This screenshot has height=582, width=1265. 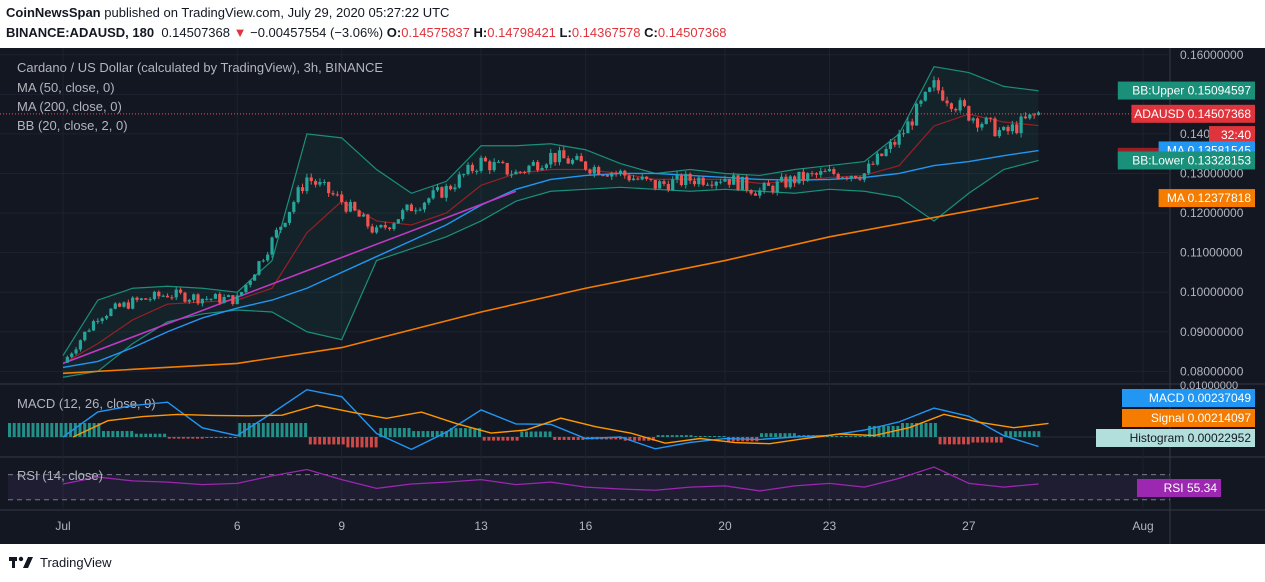 I want to click on indicator-legend-item: MA (50, close, 0), so click(x=66, y=87).